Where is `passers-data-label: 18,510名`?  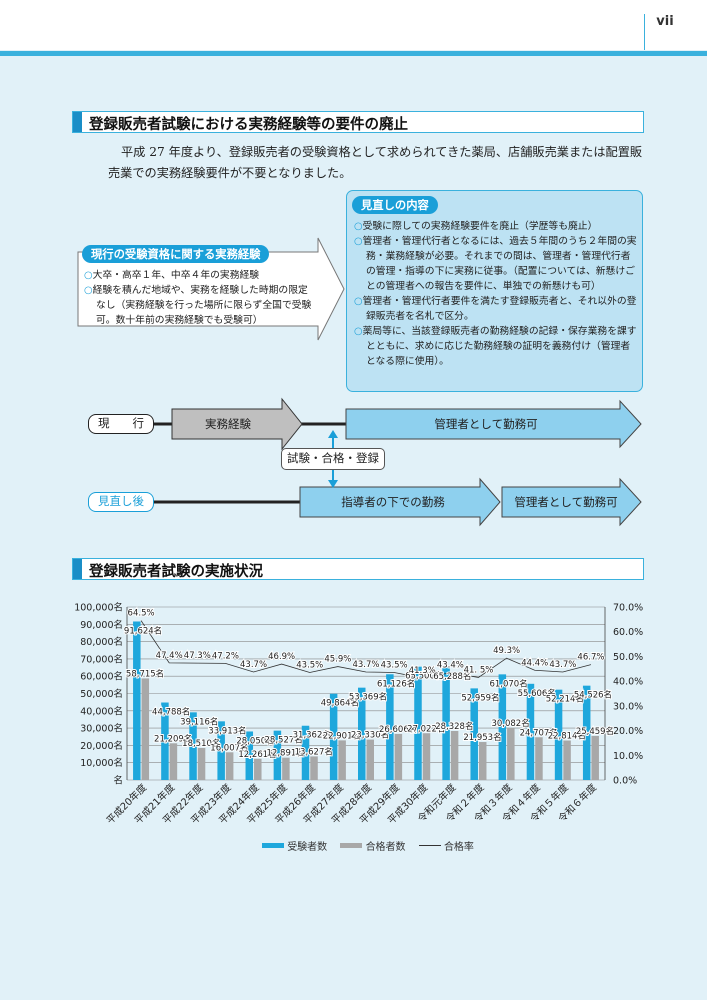 passers-data-label: 18,510名 is located at coordinates (201, 743).